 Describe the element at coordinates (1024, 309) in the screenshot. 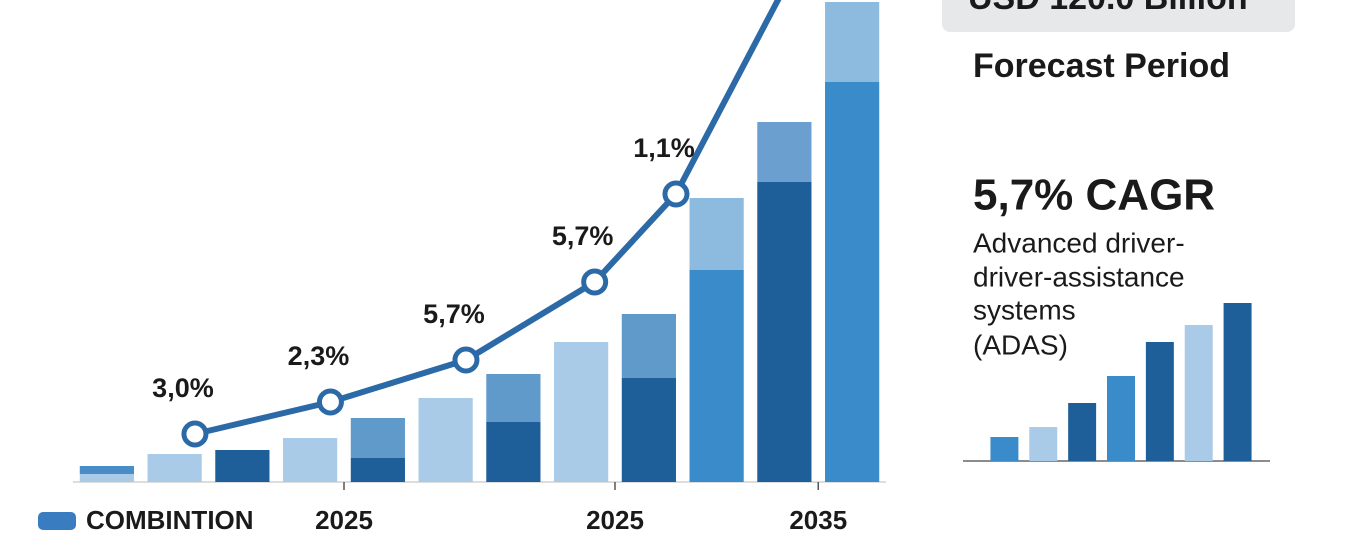

I see `description: systems` at that location.